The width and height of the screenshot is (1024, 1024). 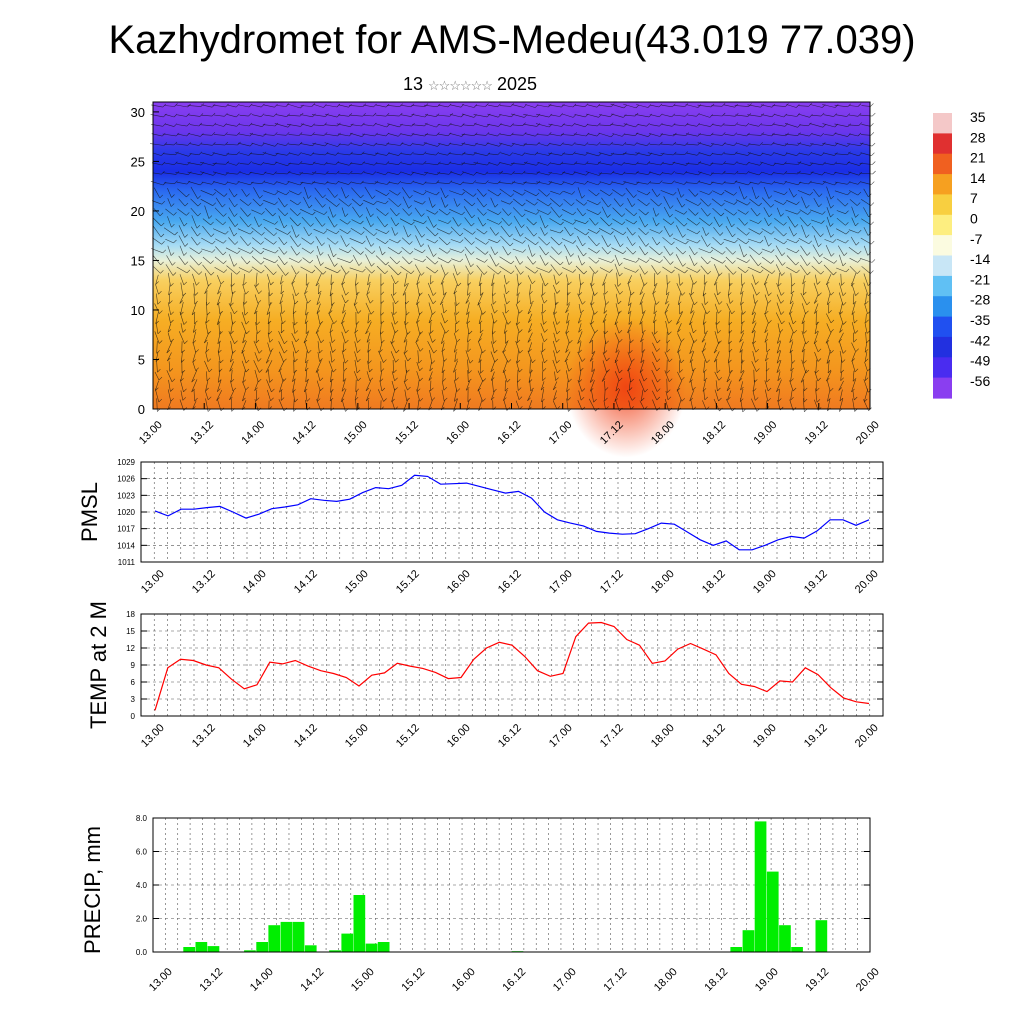 What do you see at coordinates (980, 361) in the screenshot?
I see `colorbar-label: -49` at bounding box center [980, 361].